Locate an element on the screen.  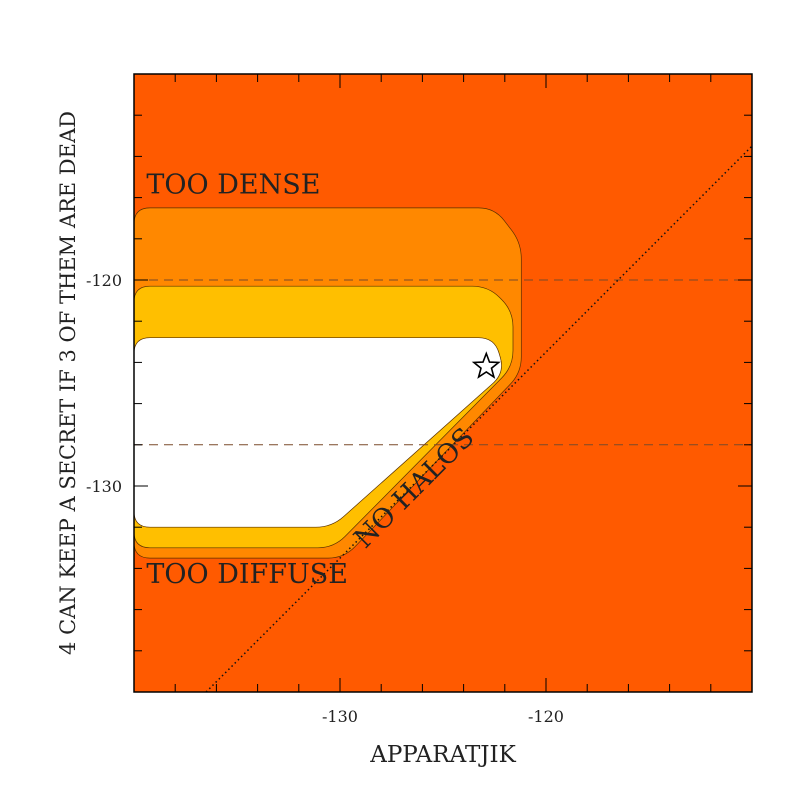
x-tick-label: -130 is located at coordinates (340, 716).